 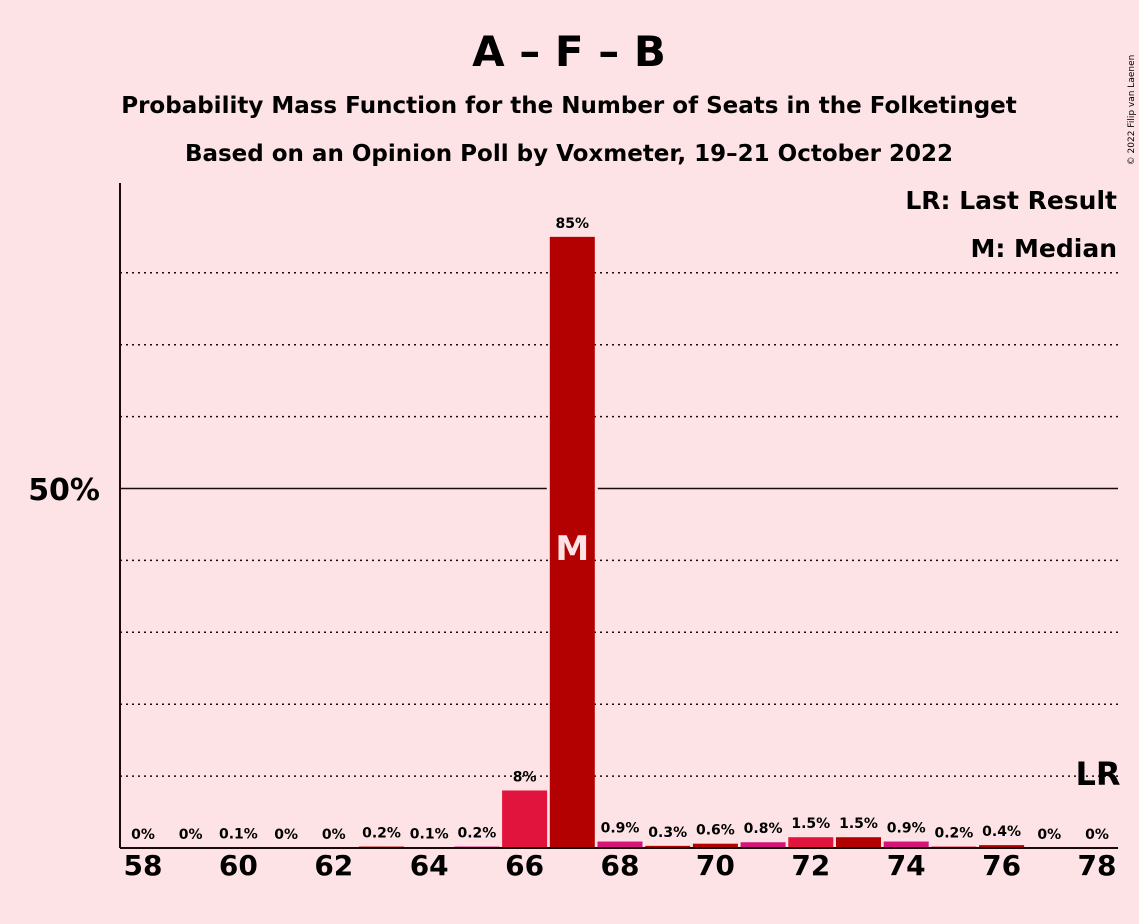 I want to click on data-label-58: 0%, so click(x=143, y=835).